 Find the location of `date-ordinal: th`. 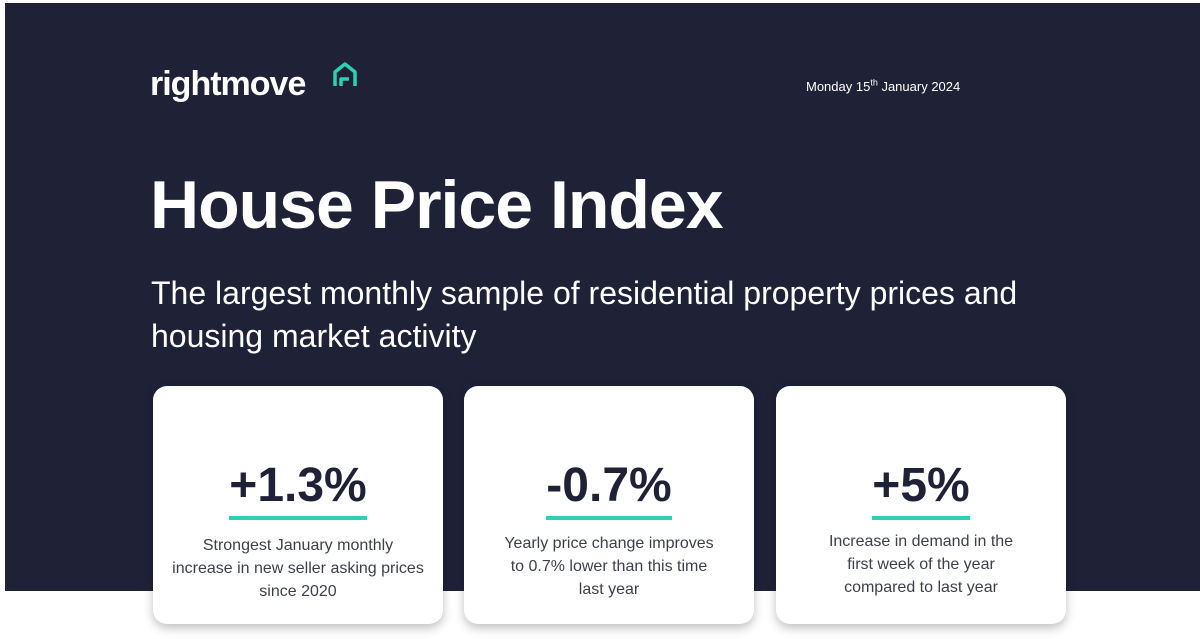

date-ordinal: th is located at coordinates (874, 82).